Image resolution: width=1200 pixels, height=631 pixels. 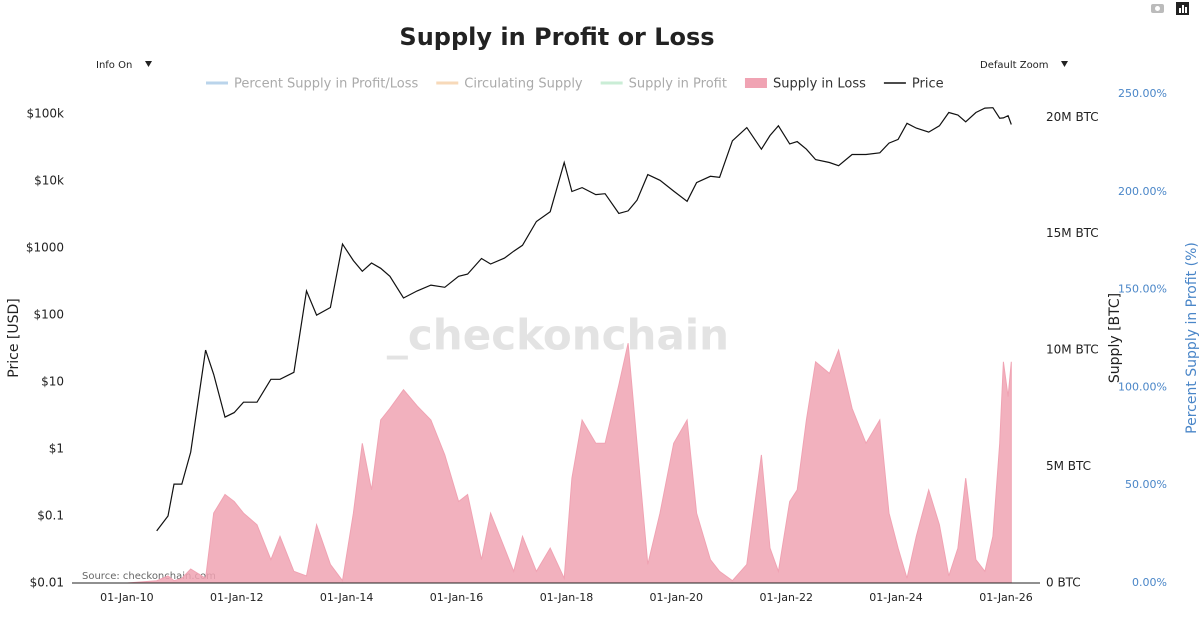 What do you see at coordinates (1146, 484) in the screenshot?
I see `y3-tick-label: 50.00%` at bounding box center [1146, 484].